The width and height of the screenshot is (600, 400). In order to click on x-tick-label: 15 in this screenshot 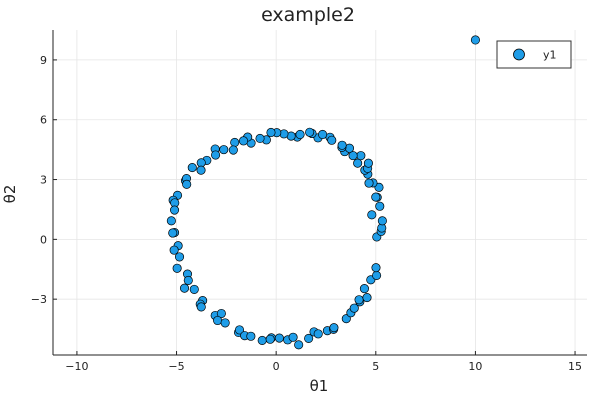, I will do `click(575, 366)`.